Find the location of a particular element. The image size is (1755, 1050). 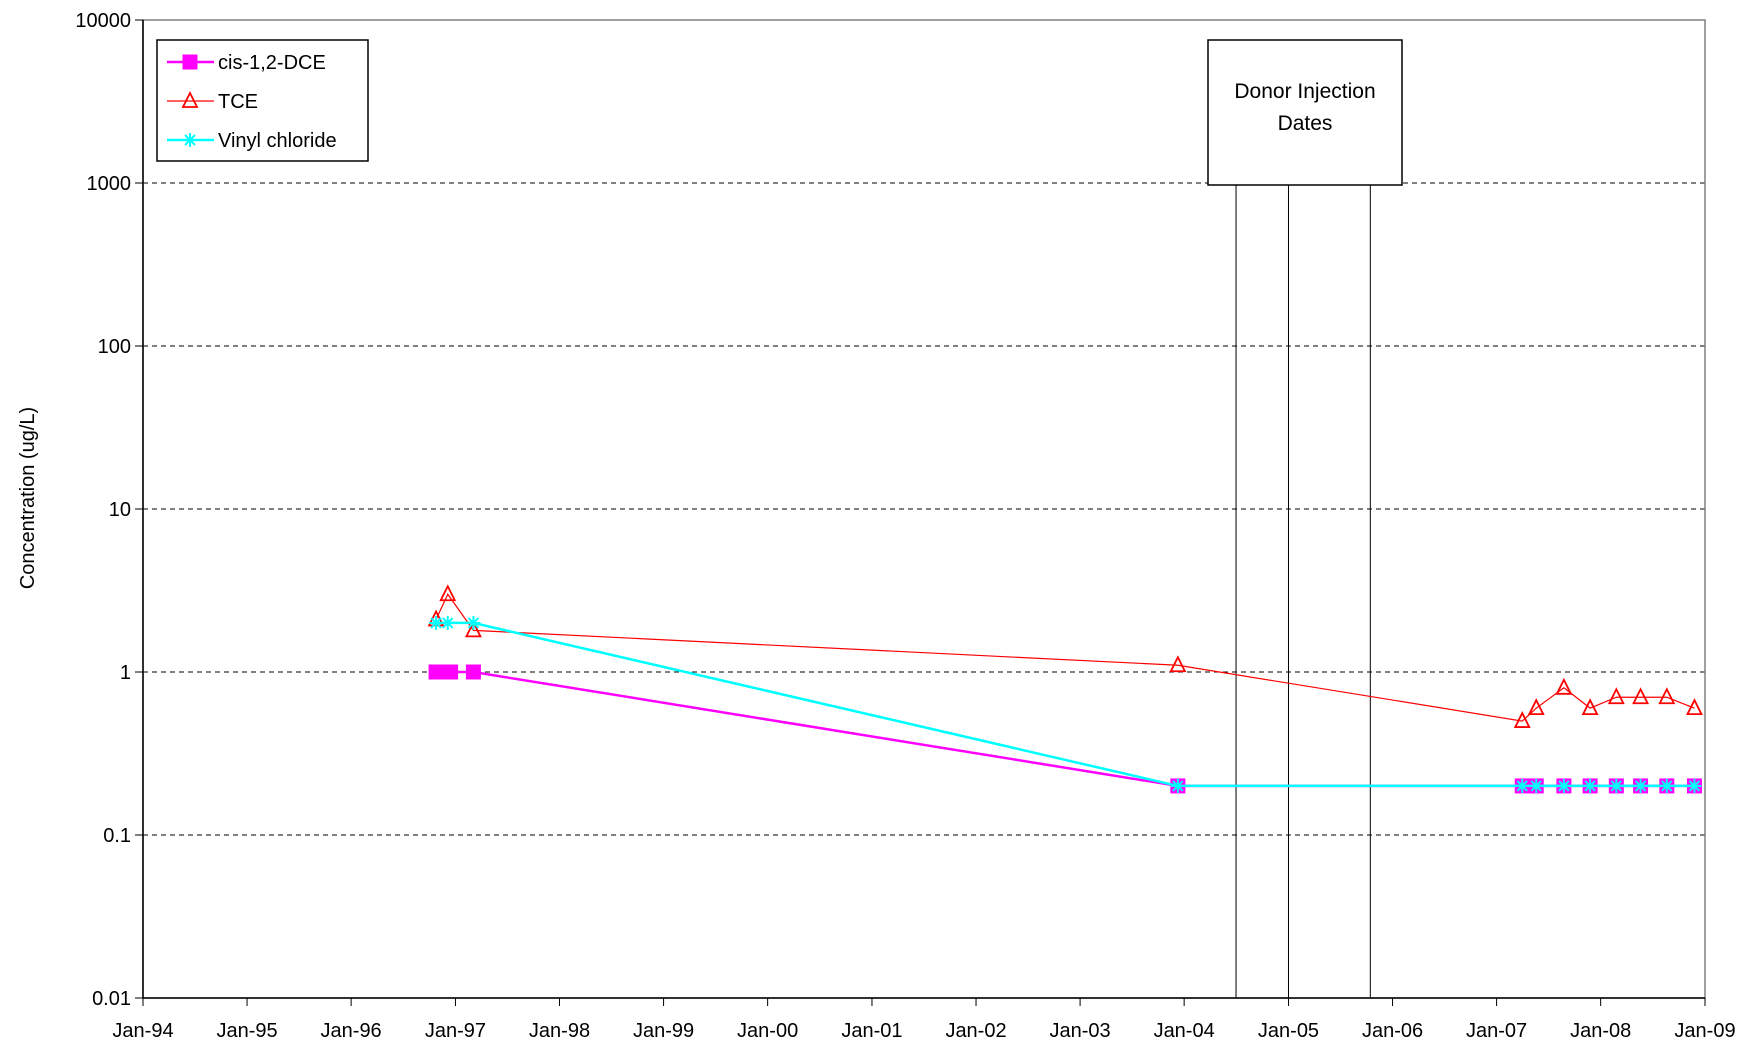

x-tick-label: Jan-97 is located at coordinates (455, 1031).